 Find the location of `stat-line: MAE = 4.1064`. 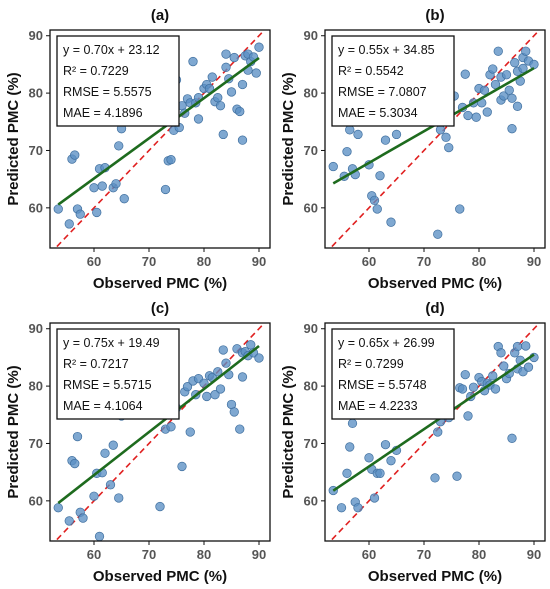

stat-line: MAE = 4.1064 is located at coordinates (103, 406).